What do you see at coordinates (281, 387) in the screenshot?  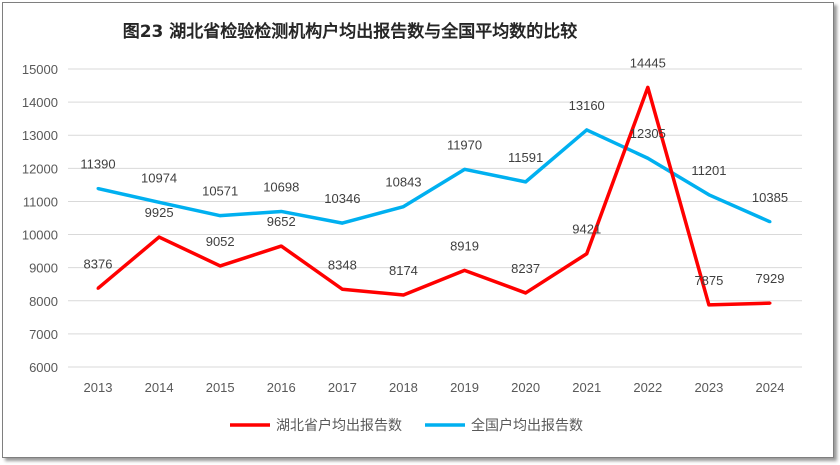 I see `x-tick-label: 2016` at bounding box center [281, 387].